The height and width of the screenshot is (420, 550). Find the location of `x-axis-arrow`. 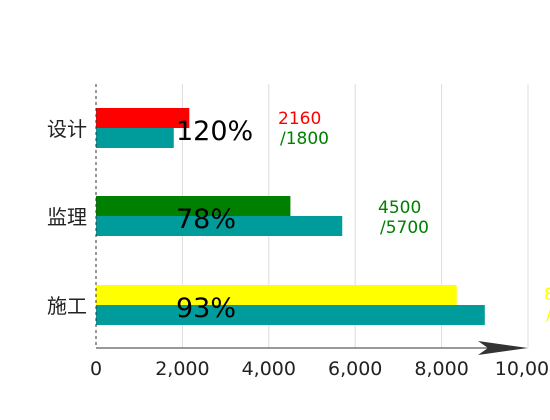

x-axis-arrow is located at coordinates (503, 348).